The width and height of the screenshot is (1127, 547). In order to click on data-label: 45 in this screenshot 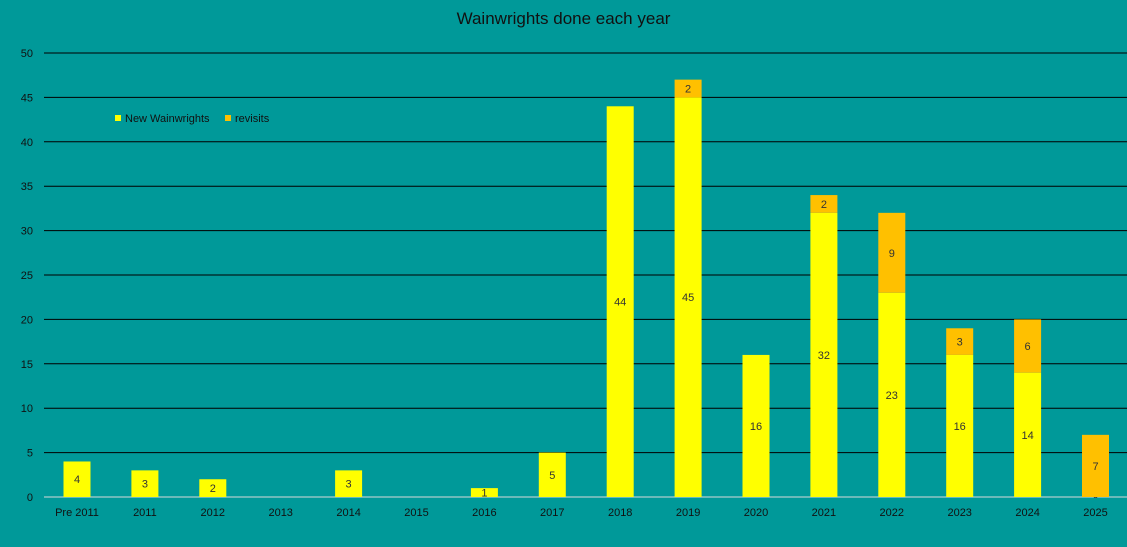, I will do `click(688, 298)`.